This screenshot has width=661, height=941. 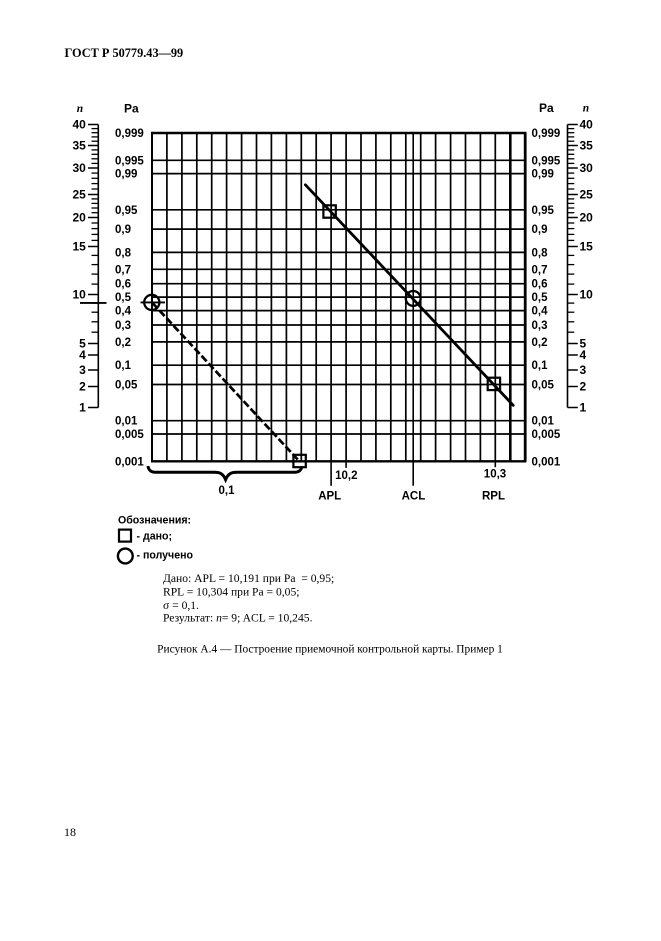 What do you see at coordinates (414, 497) in the screenshot?
I see `svg-text: ACL` at bounding box center [414, 497].